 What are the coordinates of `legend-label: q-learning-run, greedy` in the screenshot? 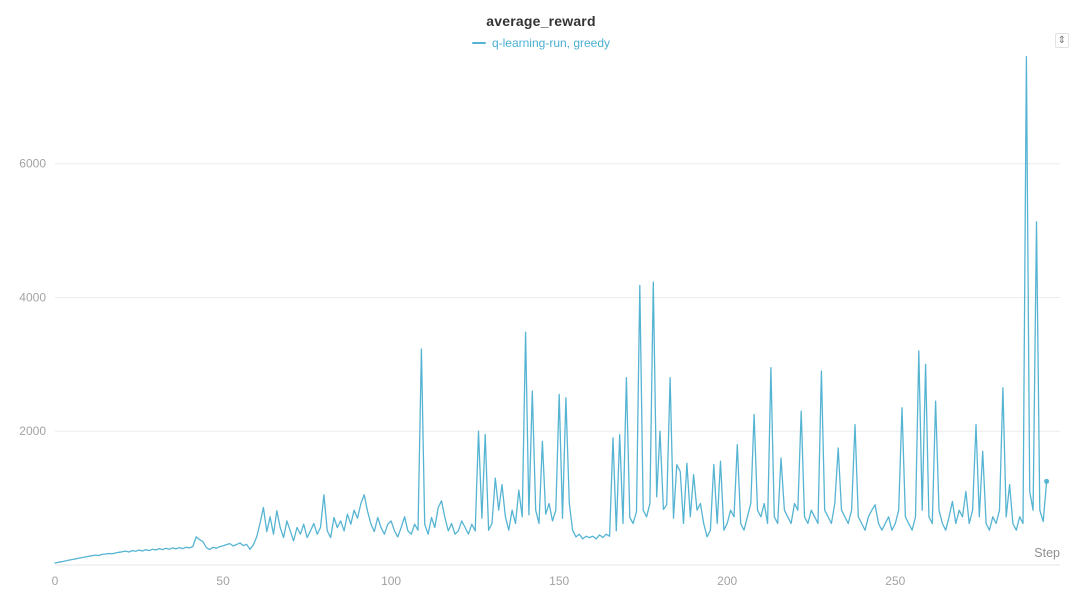 It's located at (551, 43).